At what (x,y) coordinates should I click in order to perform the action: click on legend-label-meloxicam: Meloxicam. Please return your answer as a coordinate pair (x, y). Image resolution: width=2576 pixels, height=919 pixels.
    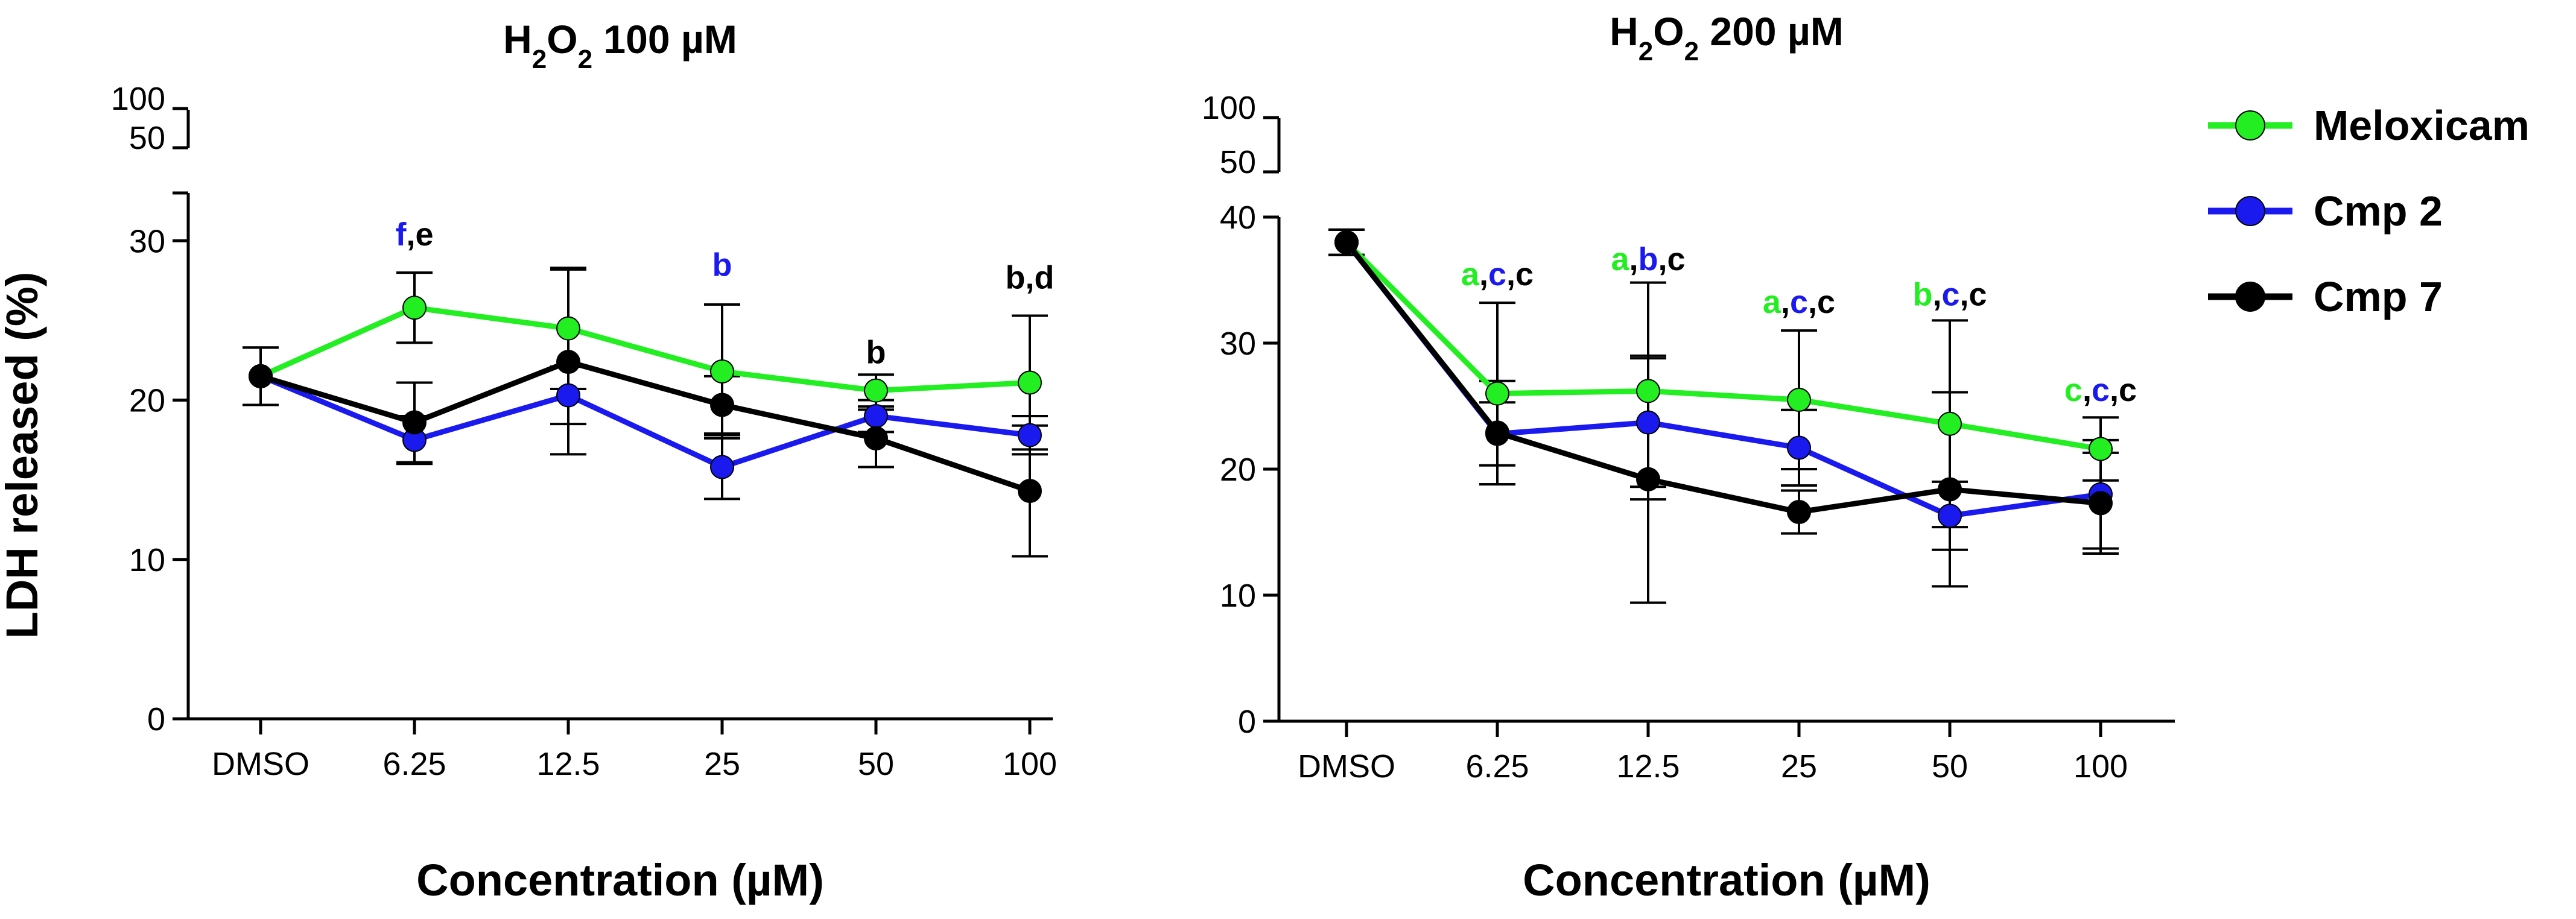
    Looking at the image, I should click on (2422, 125).